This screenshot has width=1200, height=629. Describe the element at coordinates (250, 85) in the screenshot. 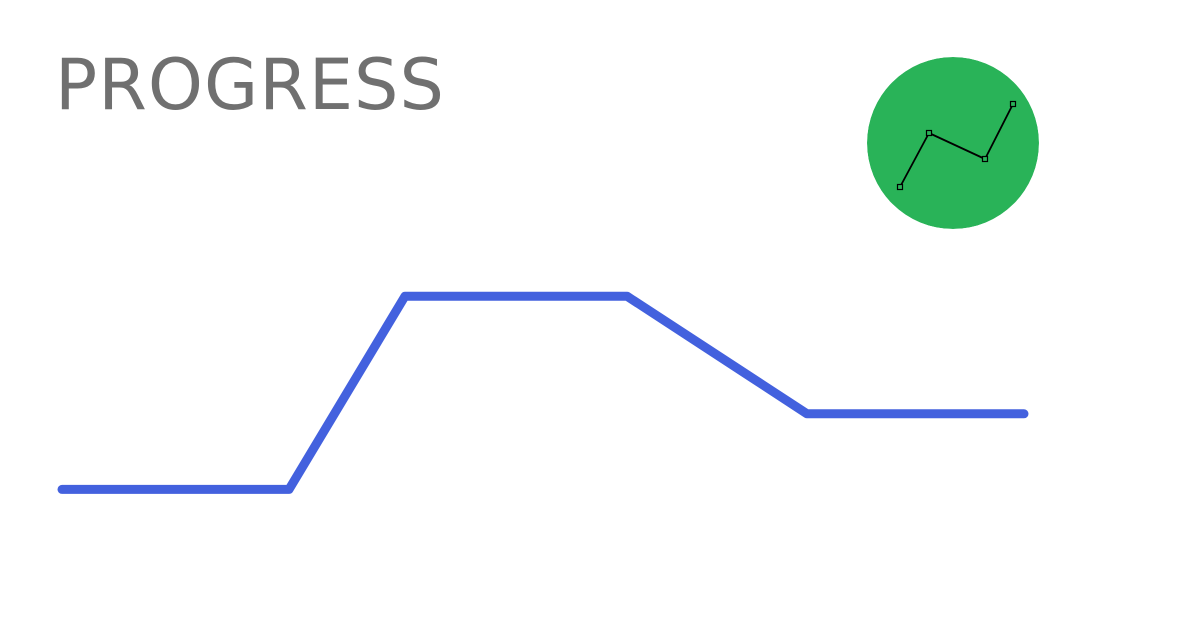

I see `page-title: PROGRESS` at that location.